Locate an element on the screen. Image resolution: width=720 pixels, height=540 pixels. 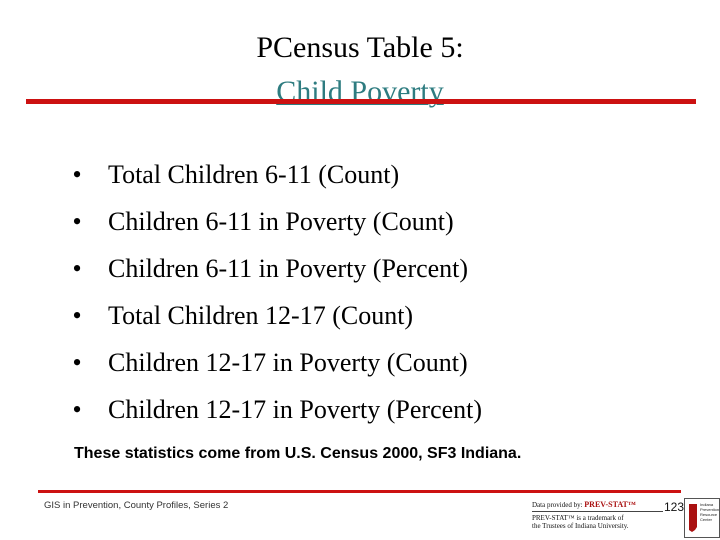
indiana-map-icon is located at coordinates (693, 518).